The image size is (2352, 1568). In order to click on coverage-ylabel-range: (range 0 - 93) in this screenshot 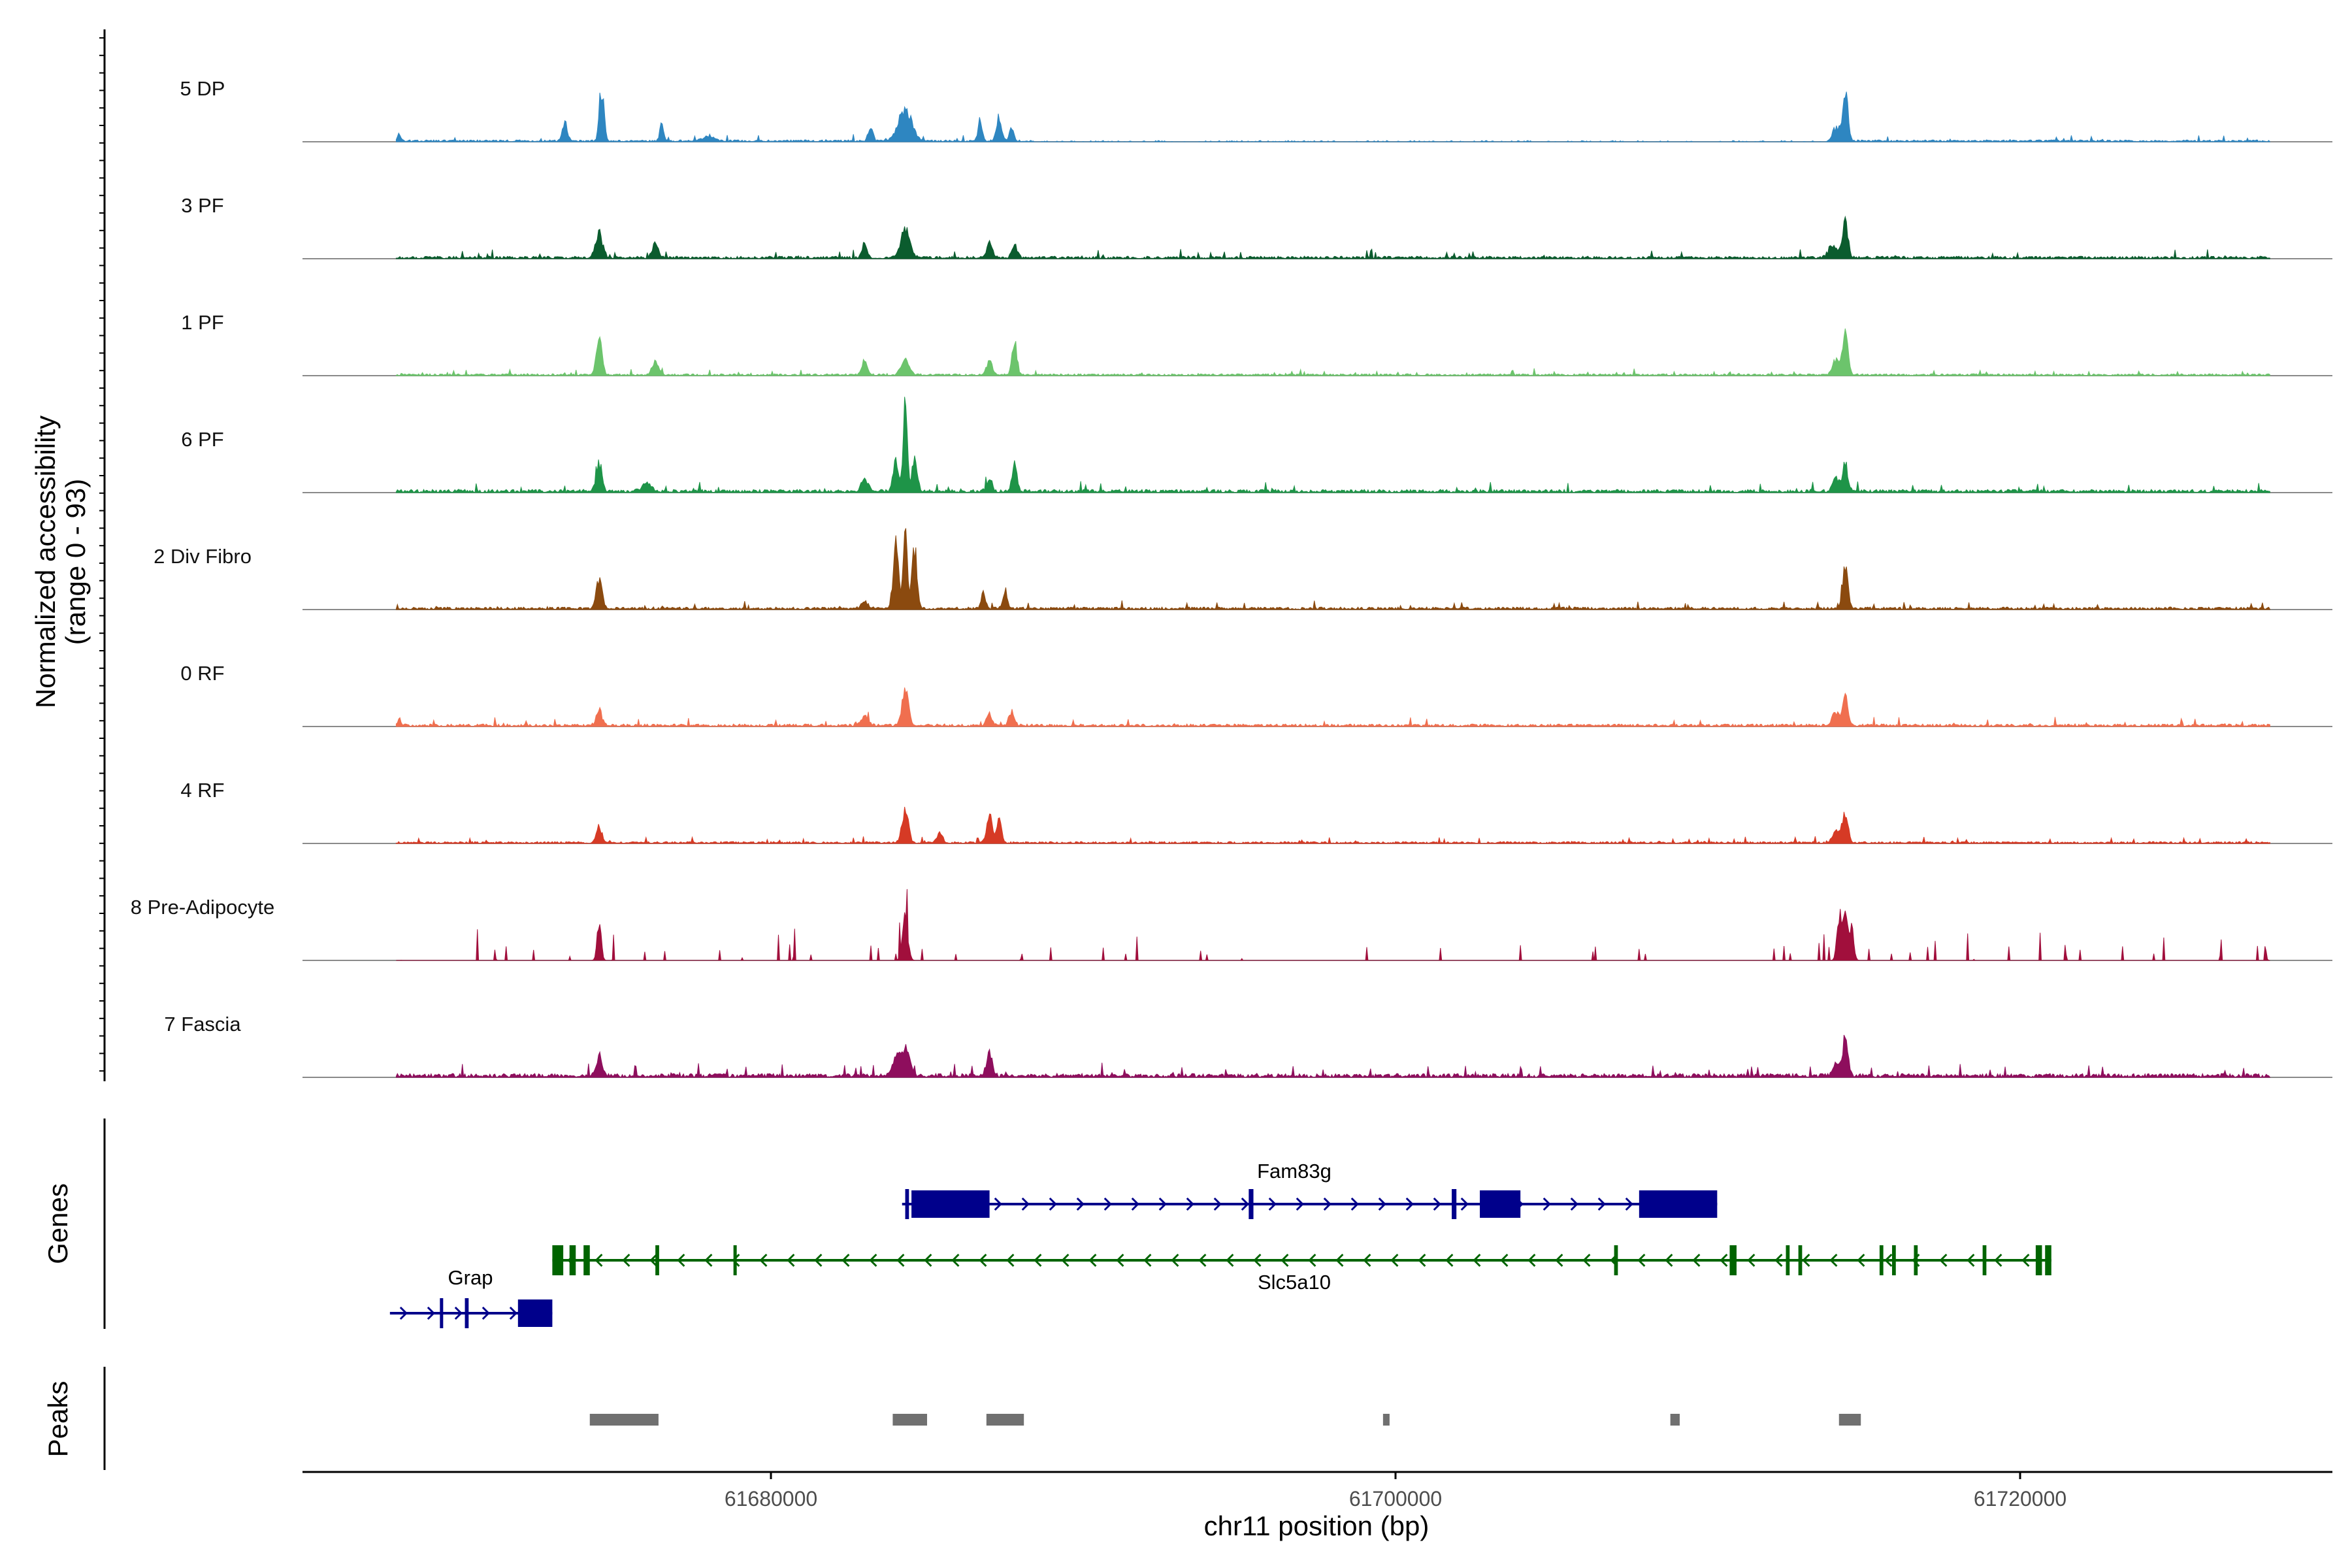, I will do `click(75, 562)`.